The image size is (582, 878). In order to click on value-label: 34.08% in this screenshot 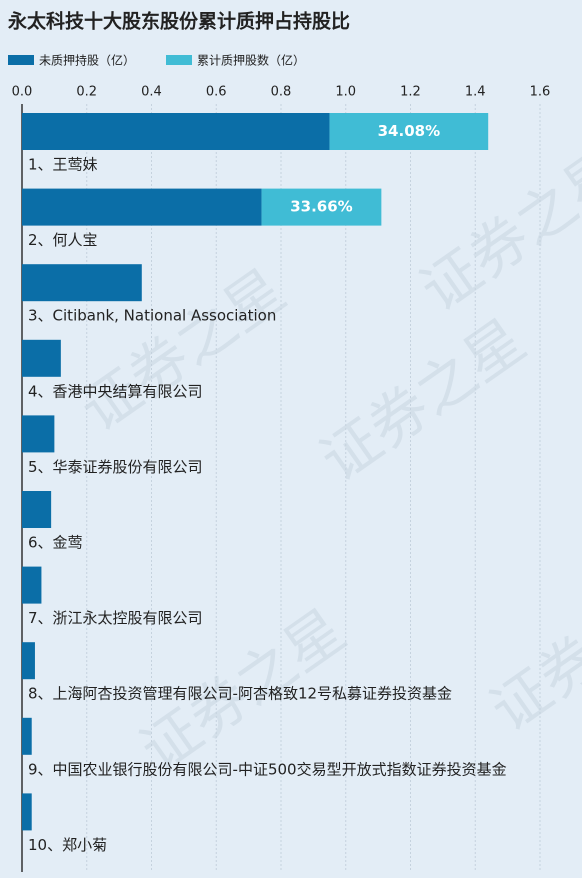, I will do `click(409, 131)`.